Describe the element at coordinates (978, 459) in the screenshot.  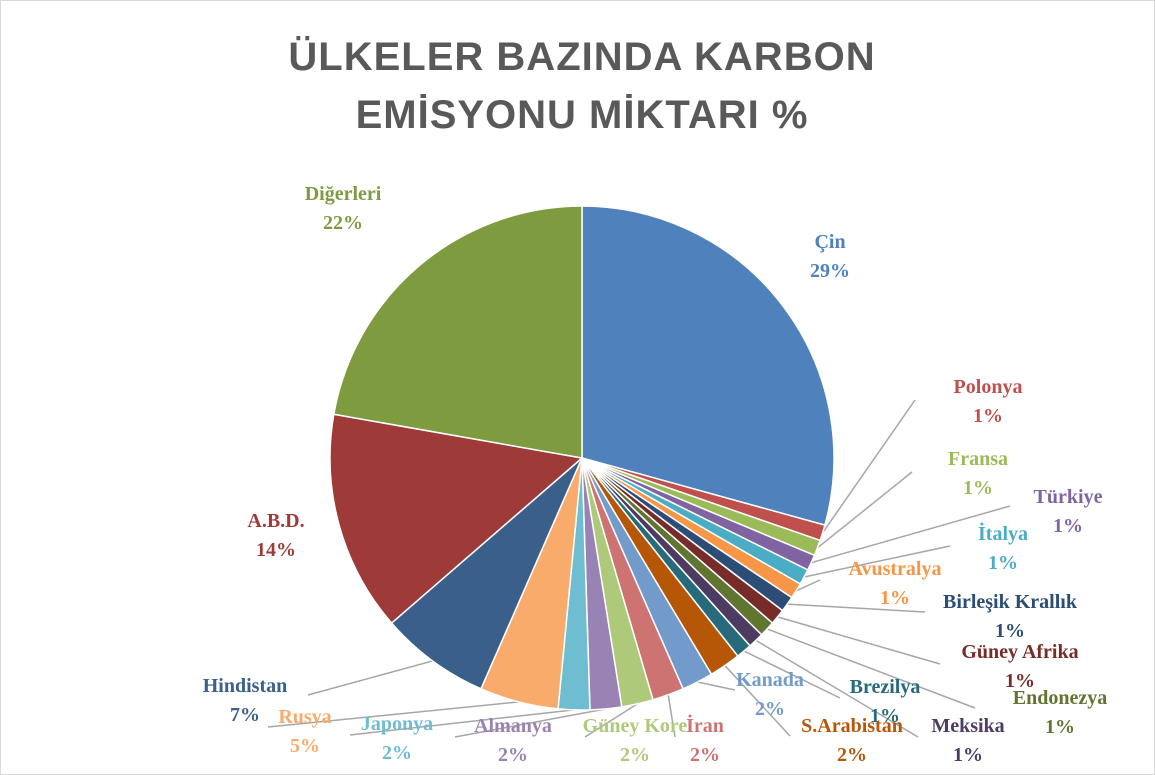
I see `slice-label: Fransa` at that location.